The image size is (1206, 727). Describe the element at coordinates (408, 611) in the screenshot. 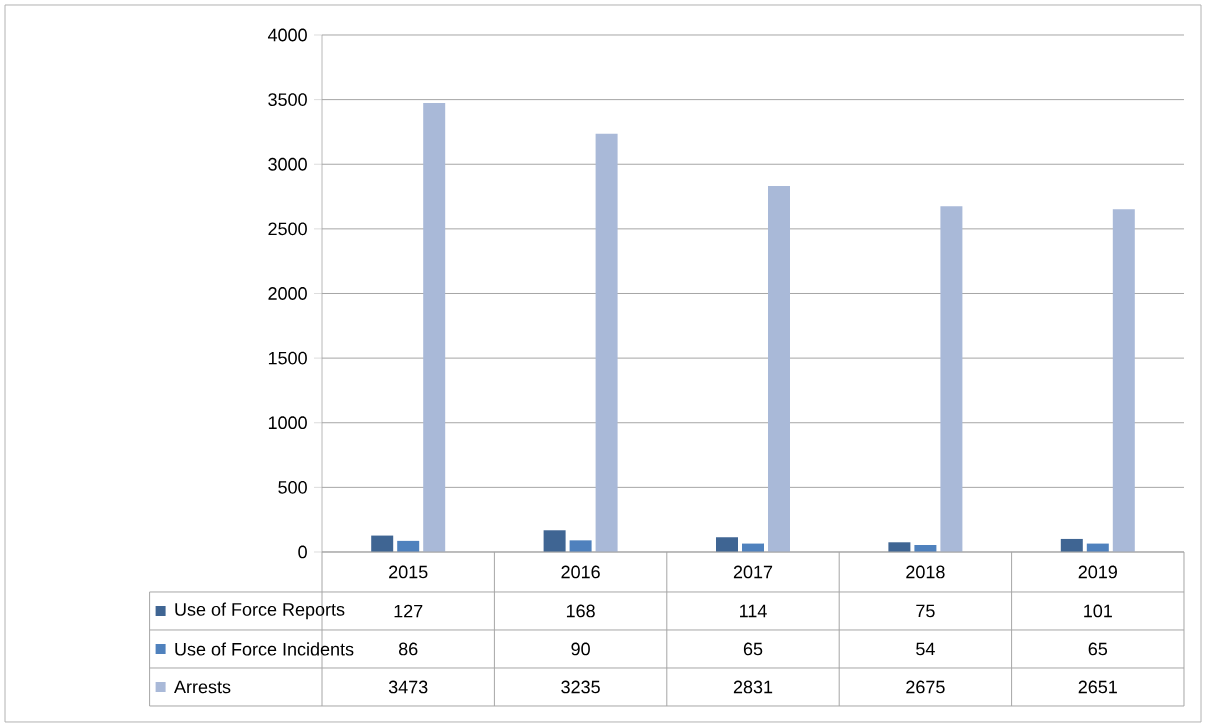

I see `data-label: 127` at that location.